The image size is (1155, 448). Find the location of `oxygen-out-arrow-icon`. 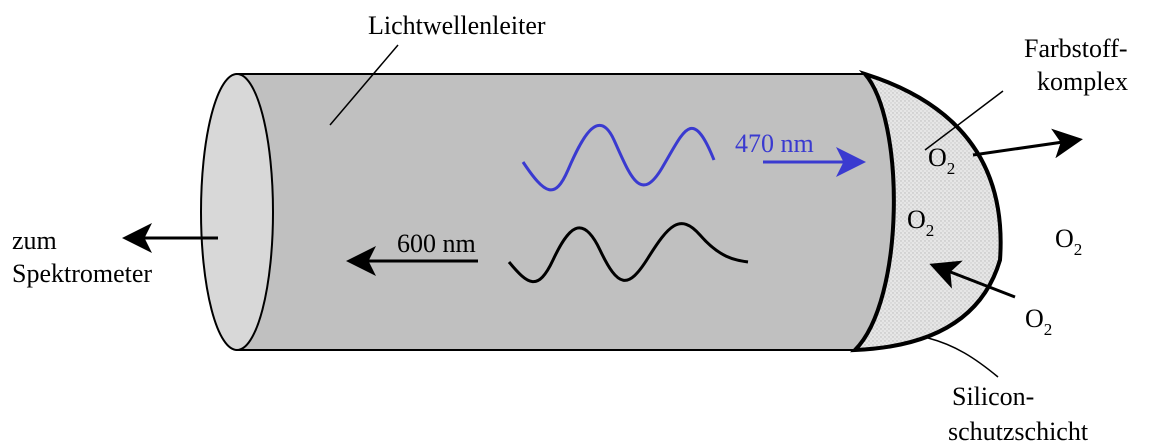

oxygen-out-arrow-icon is located at coordinates (1027, 143).